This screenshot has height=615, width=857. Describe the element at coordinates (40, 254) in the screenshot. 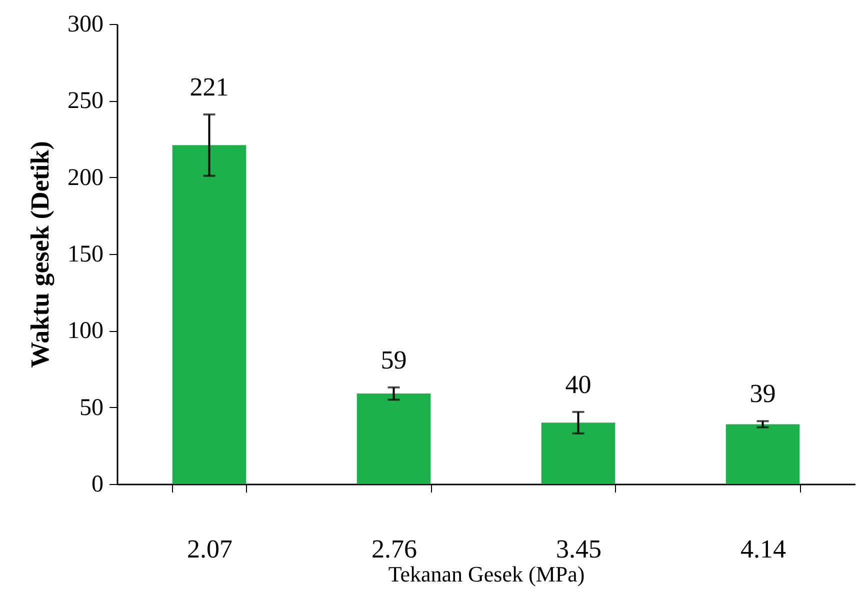

I see `y-axis-title: Waktu gesek (Detik)` at that location.